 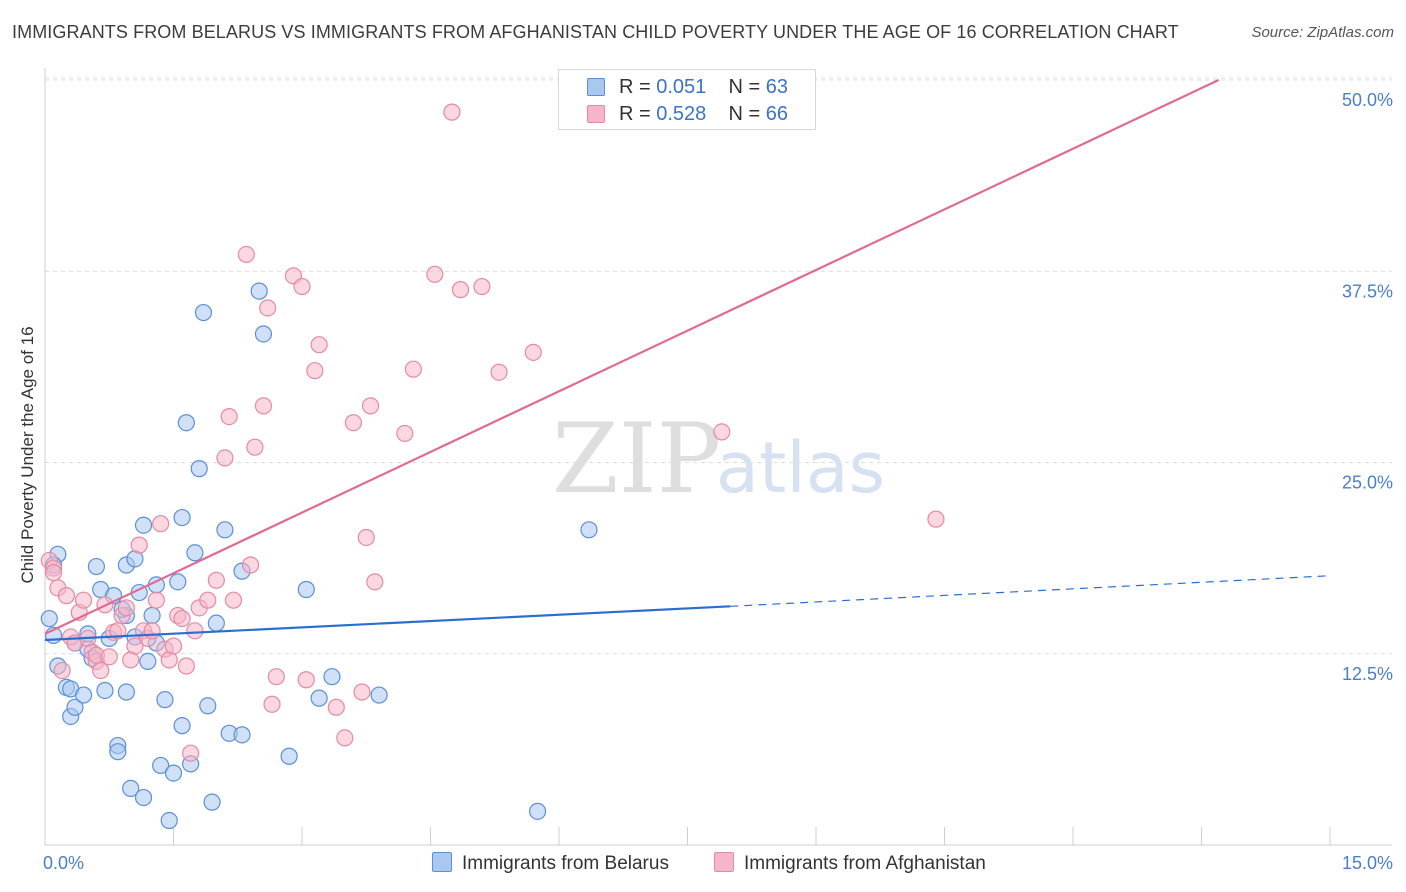 I want to click on legend-n-value-afghanistan: 66, so click(x=777, y=114).